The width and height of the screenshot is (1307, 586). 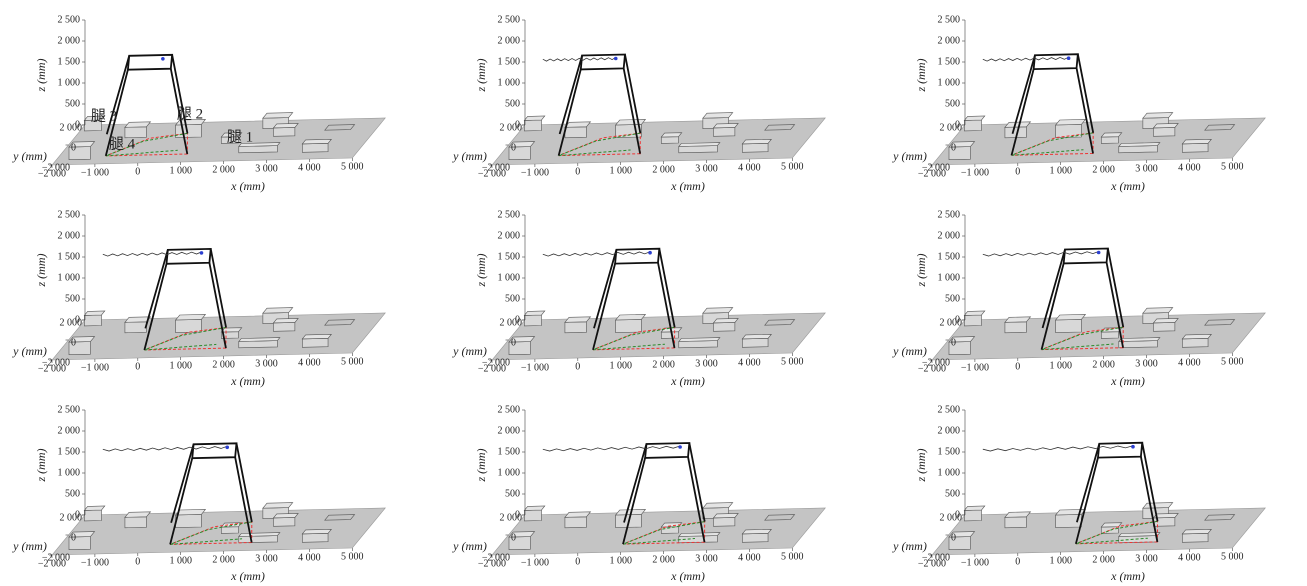 I want to click on frame-top, so click(x=637, y=256).